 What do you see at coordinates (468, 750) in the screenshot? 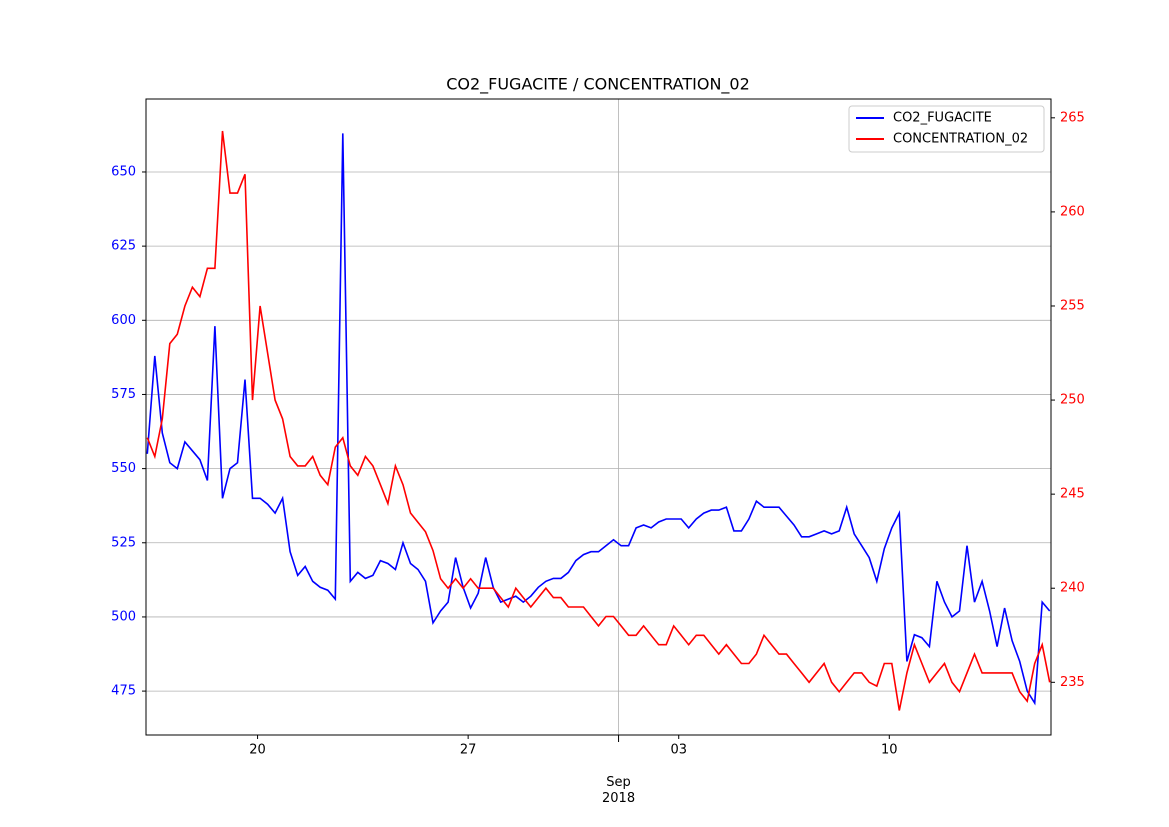
I see `x-tick-label: 27` at bounding box center [468, 750].